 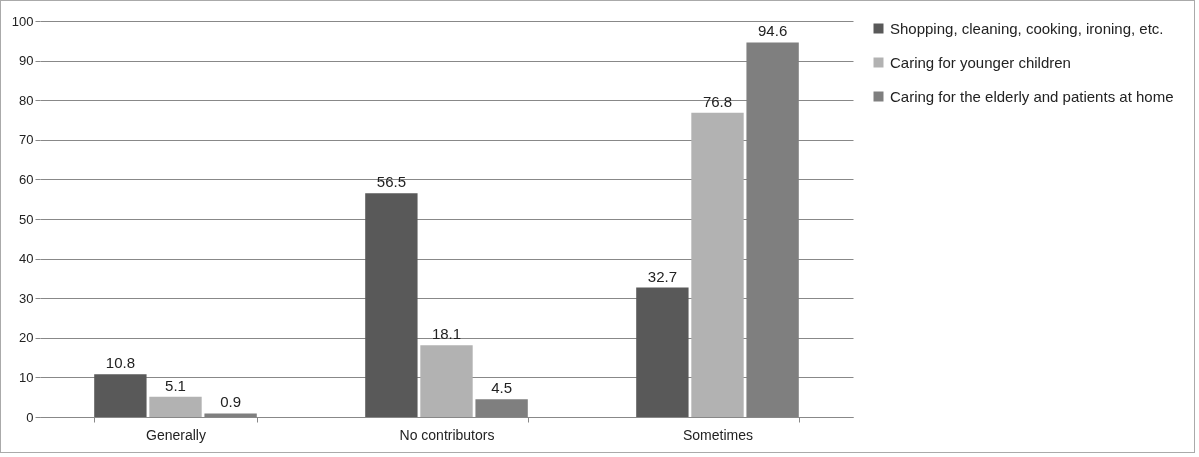 I want to click on data-label: 94.6, so click(x=773, y=31).